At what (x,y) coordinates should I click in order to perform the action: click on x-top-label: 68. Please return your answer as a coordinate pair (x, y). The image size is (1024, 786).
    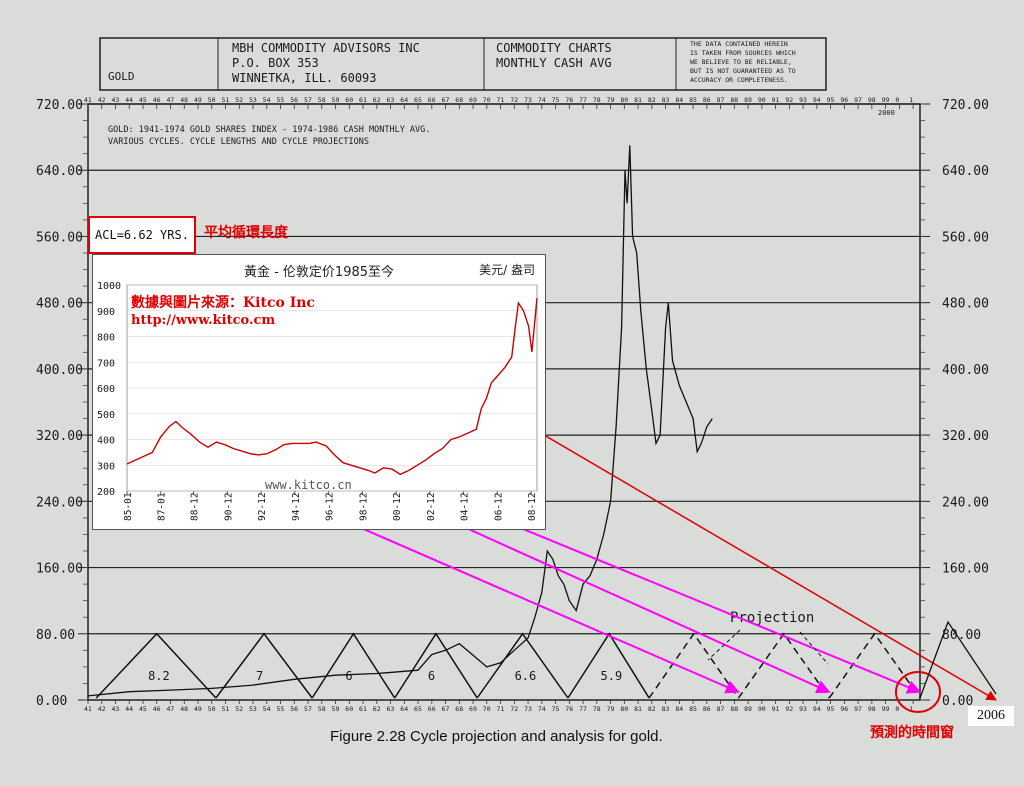
    Looking at the image, I should click on (459, 100).